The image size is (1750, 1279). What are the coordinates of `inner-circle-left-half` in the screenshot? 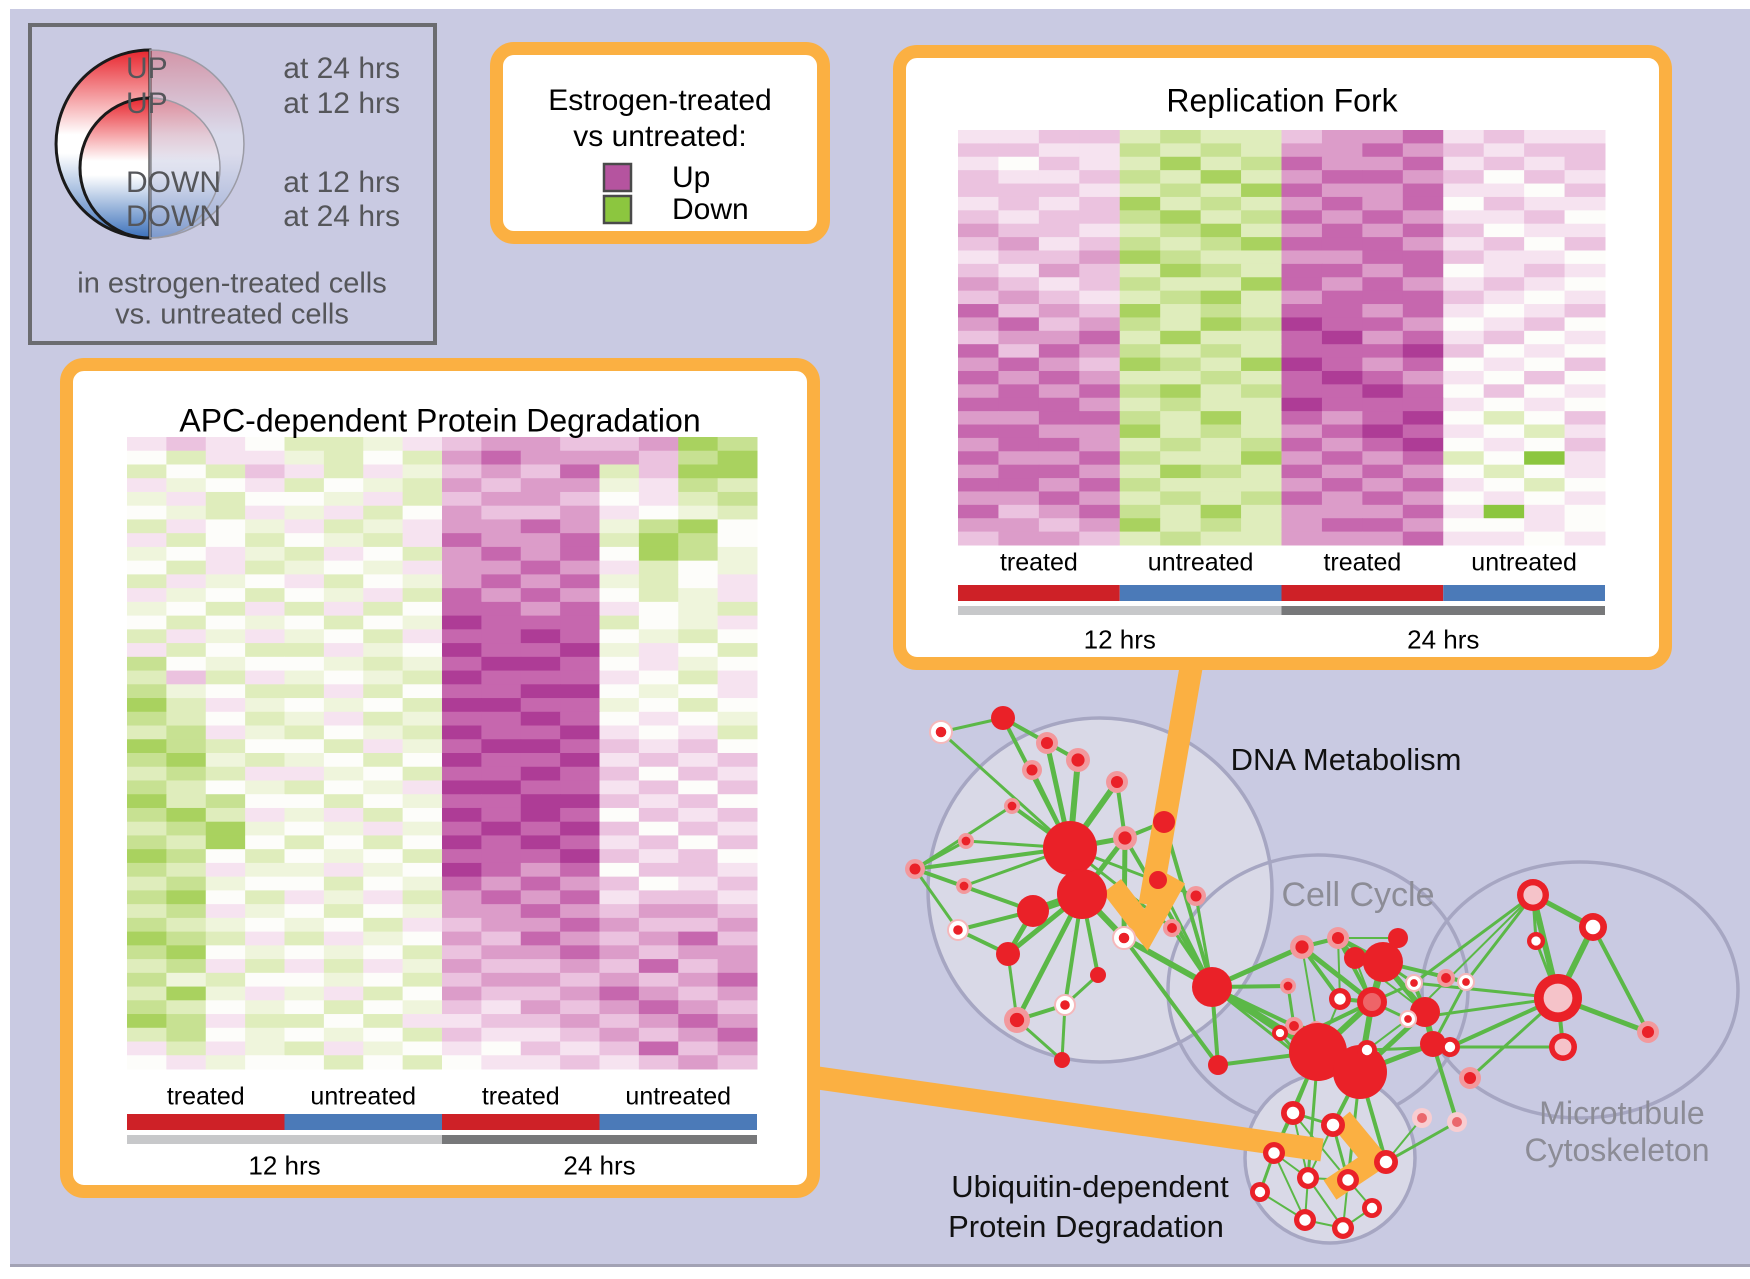 It's located at (115, 168).